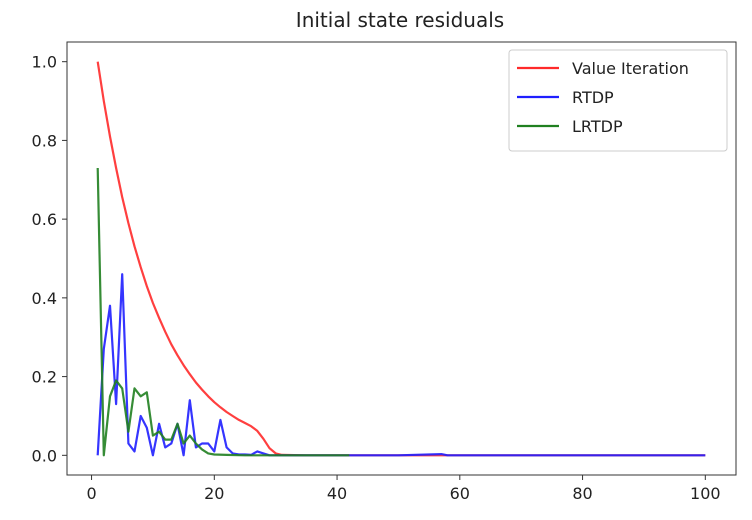 The width and height of the screenshot is (752, 520). Describe the element at coordinates (214, 493) in the screenshot. I see `x-tick-label: 20` at that location.